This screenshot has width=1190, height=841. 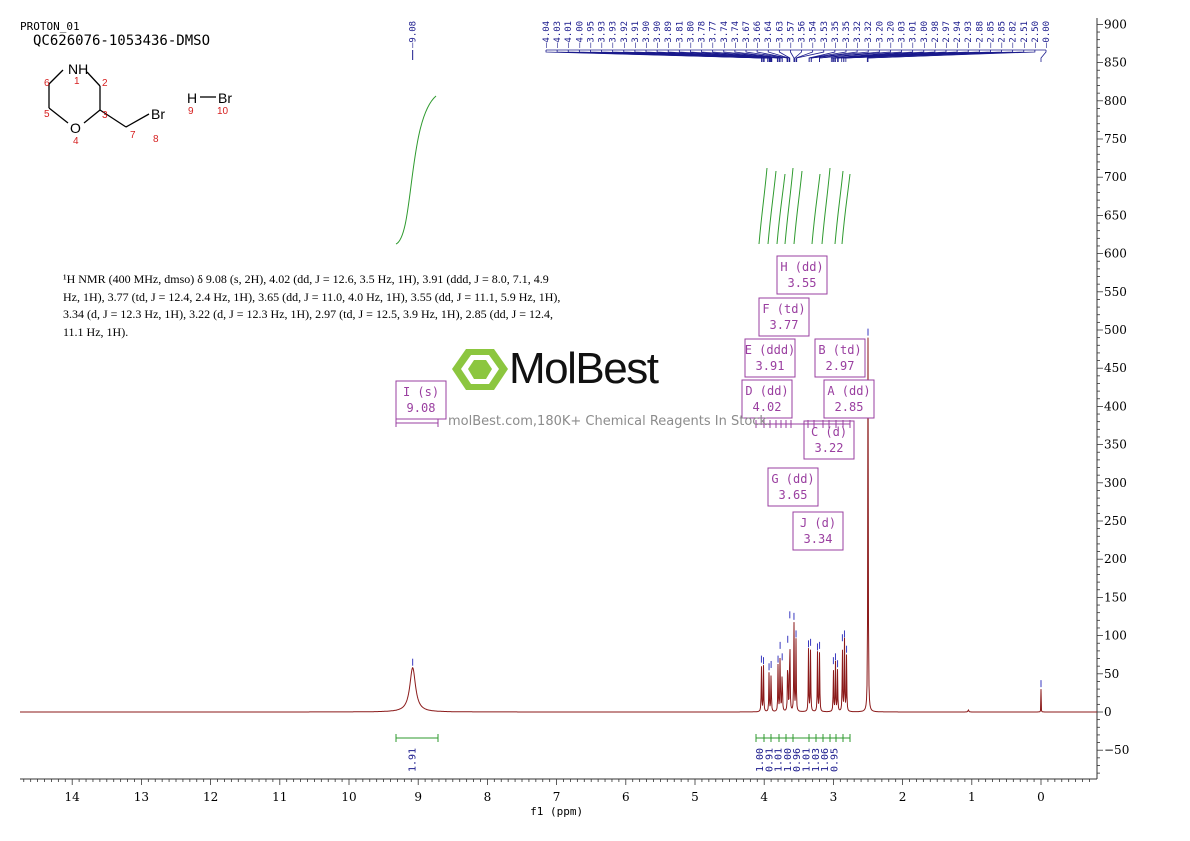 What do you see at coordinates (1014, 34) in the screenshot?
I see `peak-label-right: —2.82` at bounding box center [1014, 34].